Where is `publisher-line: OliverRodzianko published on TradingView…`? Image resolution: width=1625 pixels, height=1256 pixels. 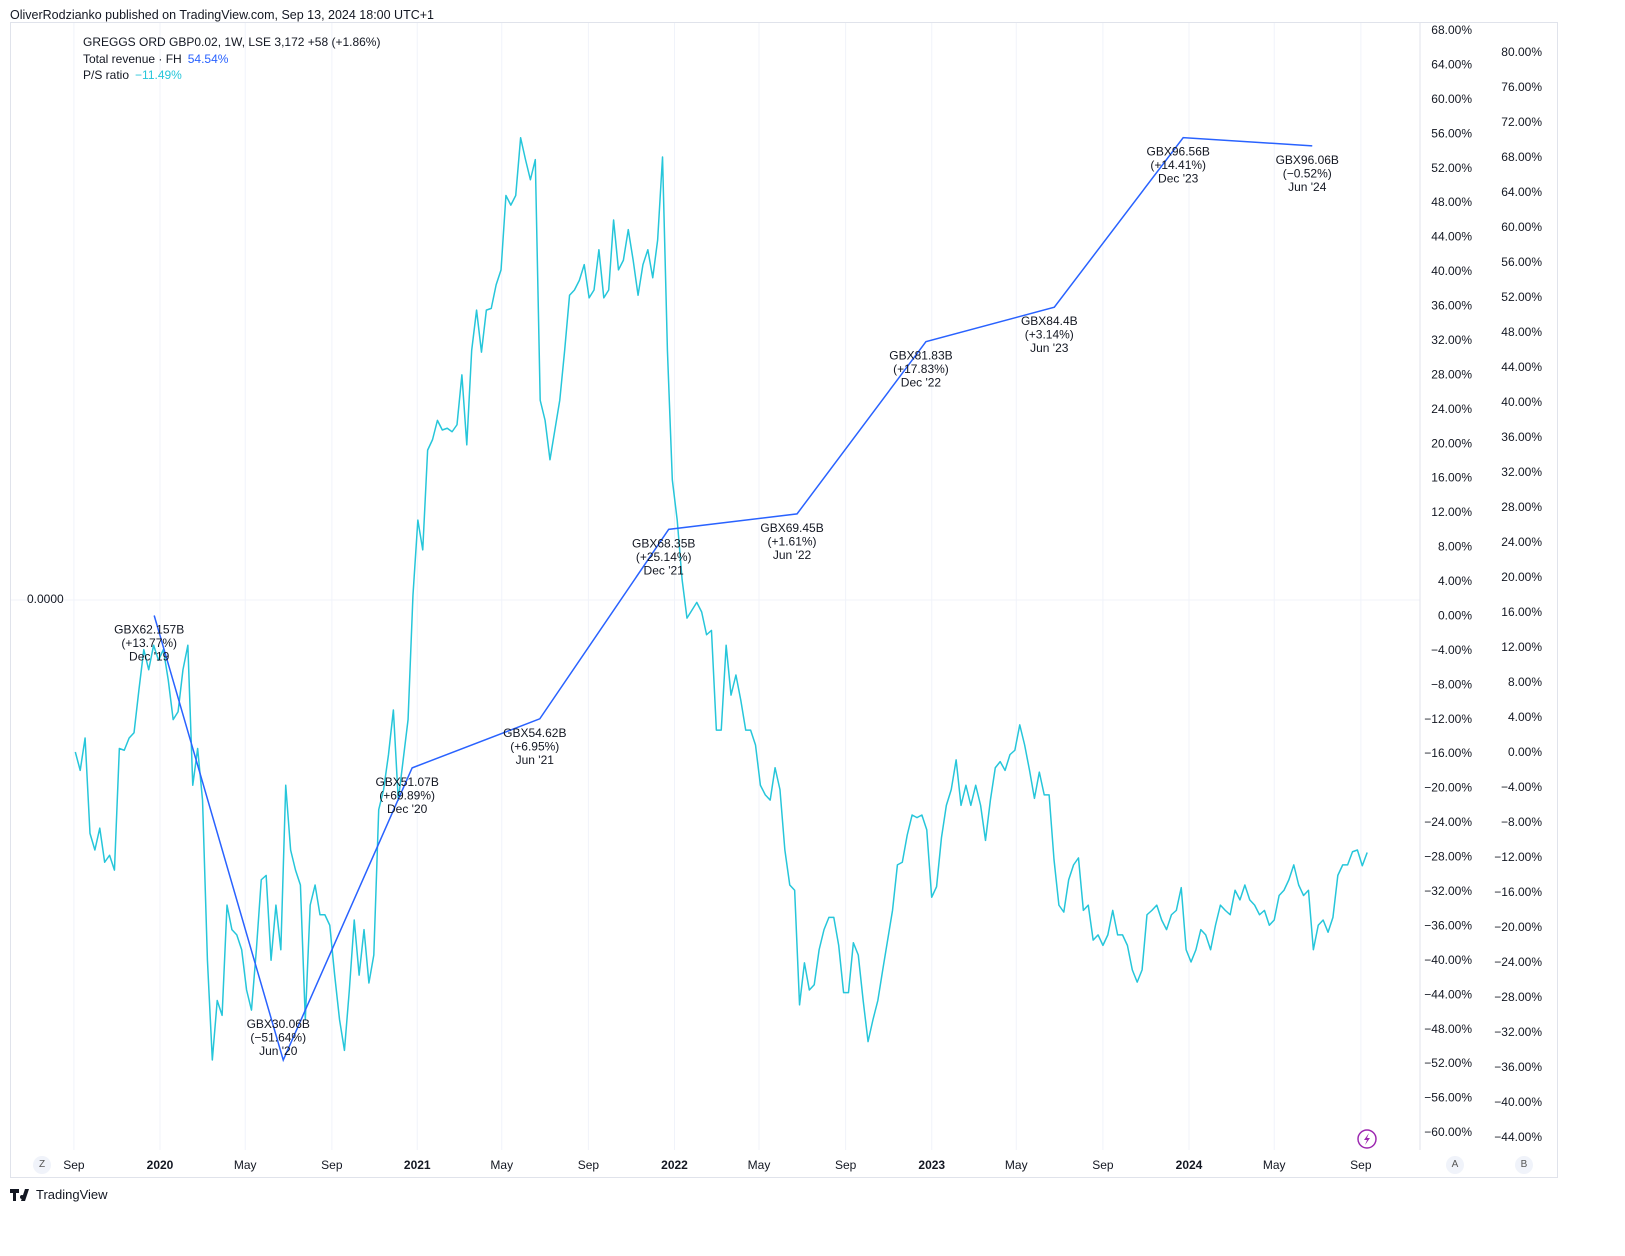
publisher-line: OliverRodzianko published on TradingView… is located at coordinates (222, 15).